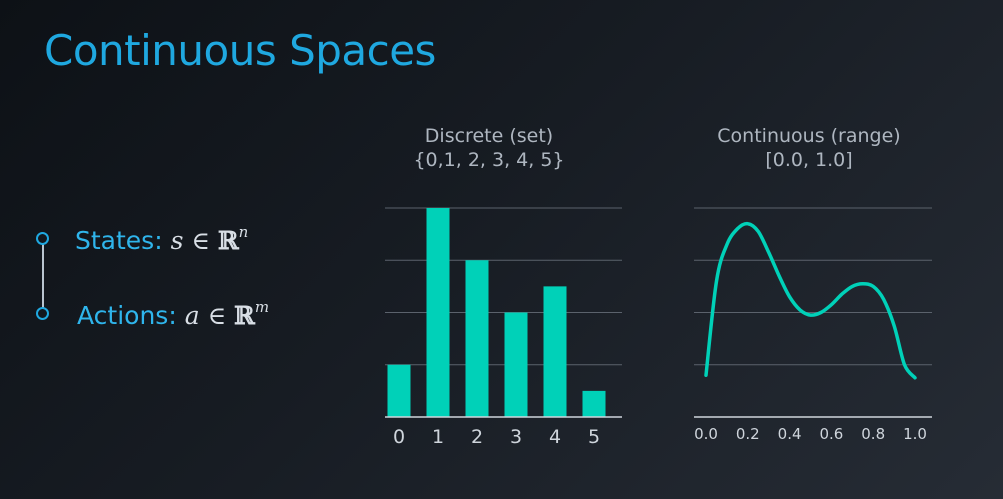  I want to click on states-dimension: n, so click(243, 232).